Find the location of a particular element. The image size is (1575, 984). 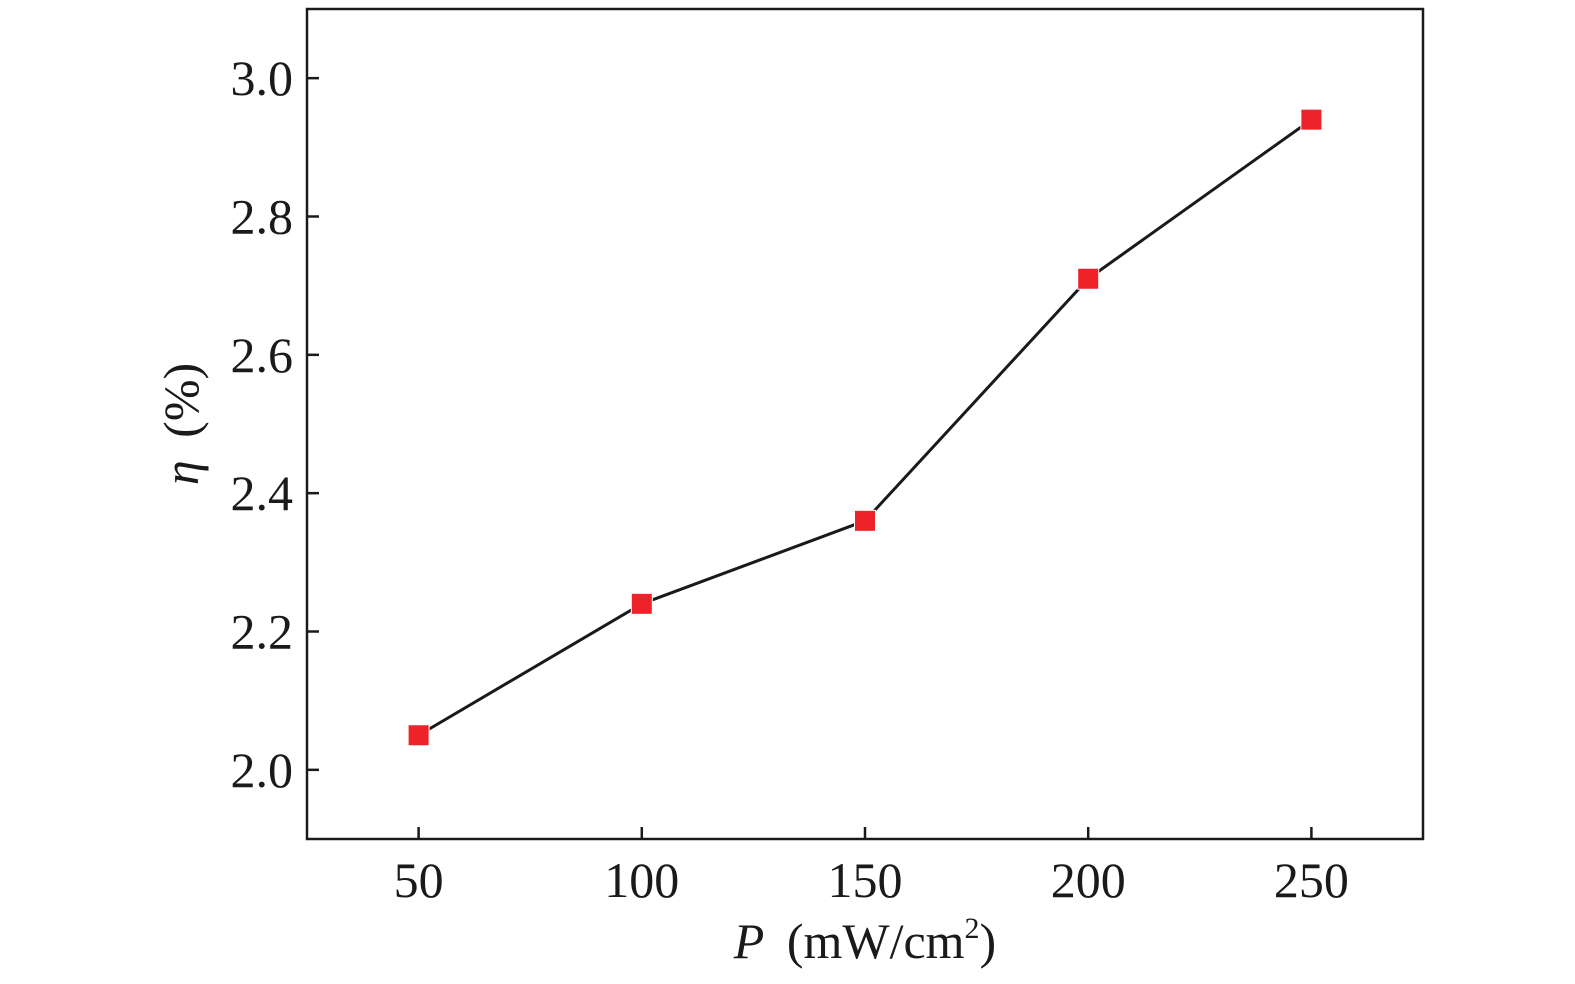

x-tick-label: 50 is located at coordinates (419, 880).